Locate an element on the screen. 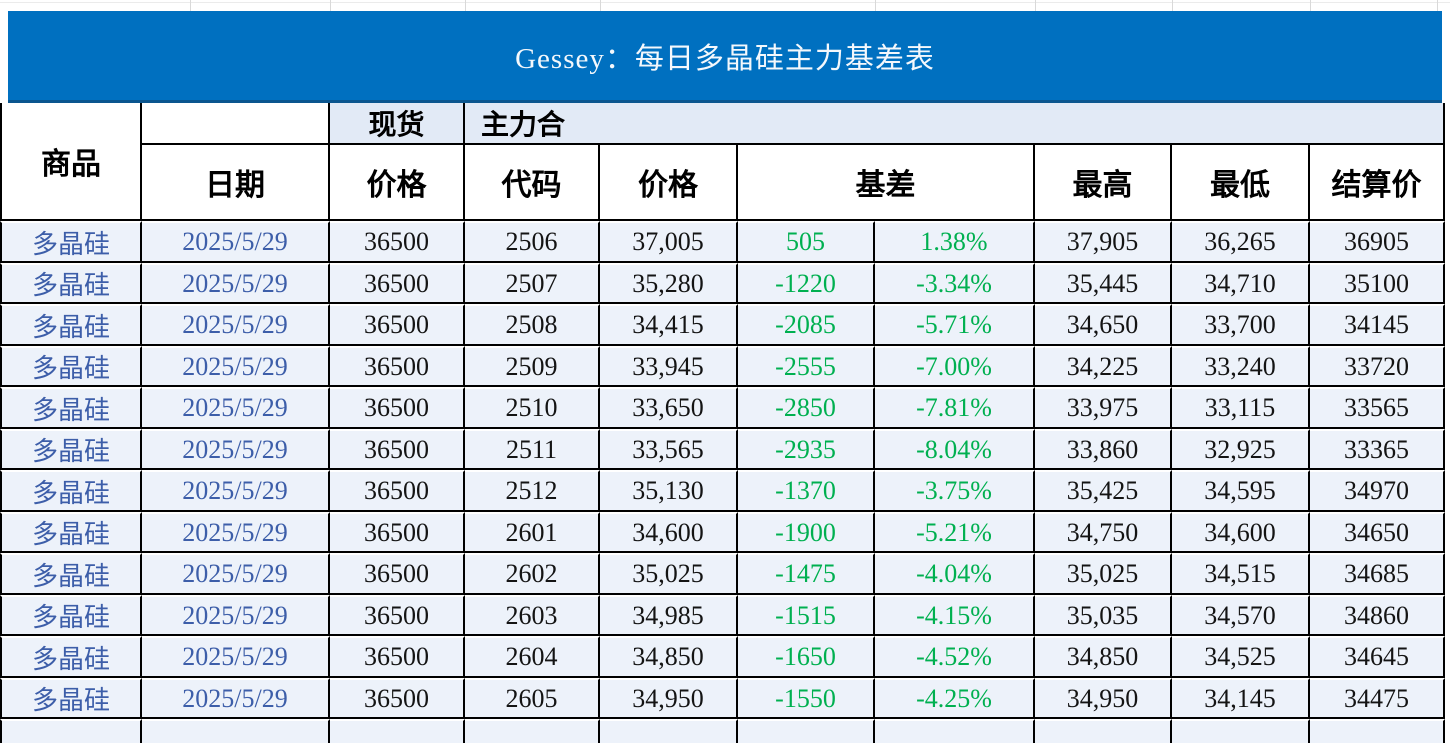  cell-settlement: 34685 is located at coordinates (1378, 574).